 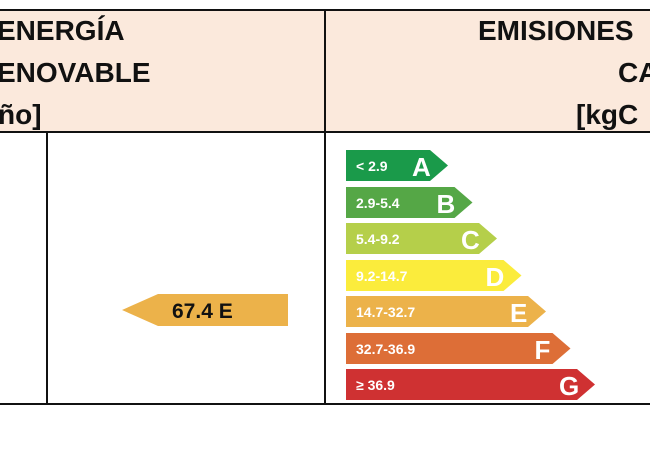 What do you see at coordinates (421, 167) in the screenshot?
I see `bar-letter: A` at bounding box center [421, 167].